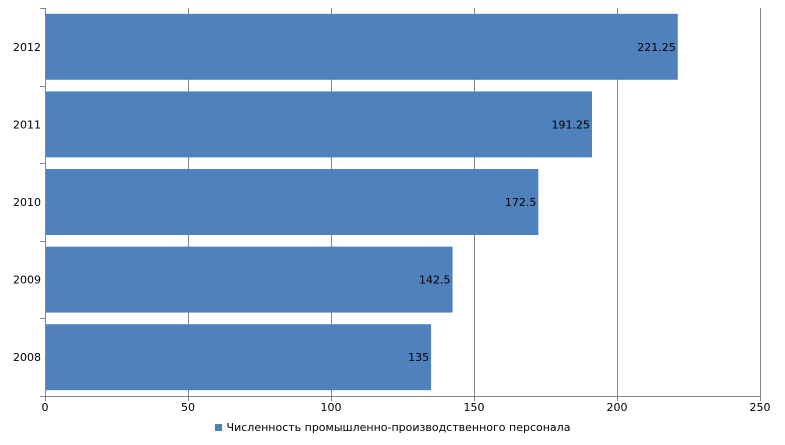 This screenshot has height=445, width=785. What do you see at coordinates (435, 280) in the screenshot?
I see `data-label: 142.5` at bounding box center [435, 280].